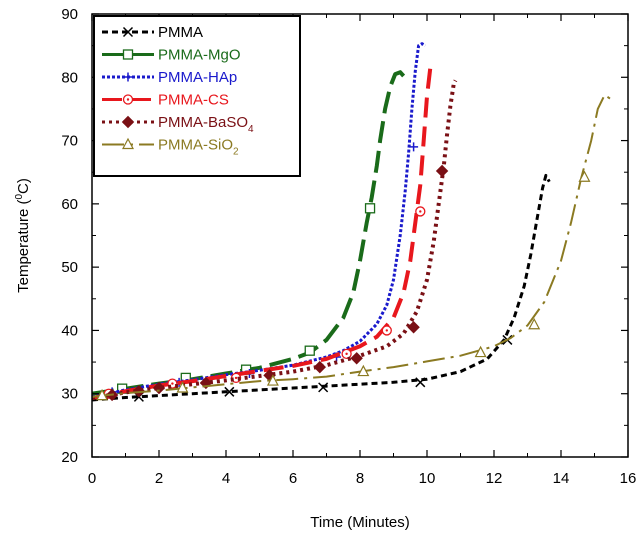  Describe the element at coordinates (23, 186) in the screenshot. I see `y-axis-title-tail: C)` at that location.